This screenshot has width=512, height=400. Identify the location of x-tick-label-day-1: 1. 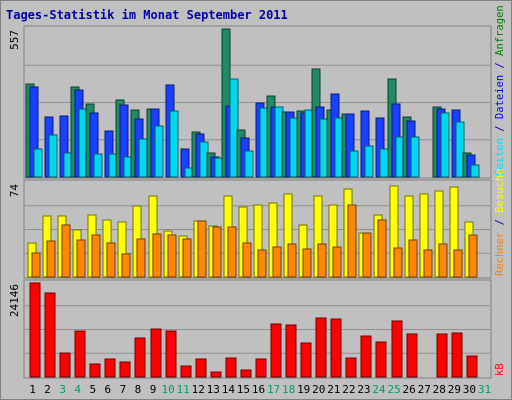
(32, 389).